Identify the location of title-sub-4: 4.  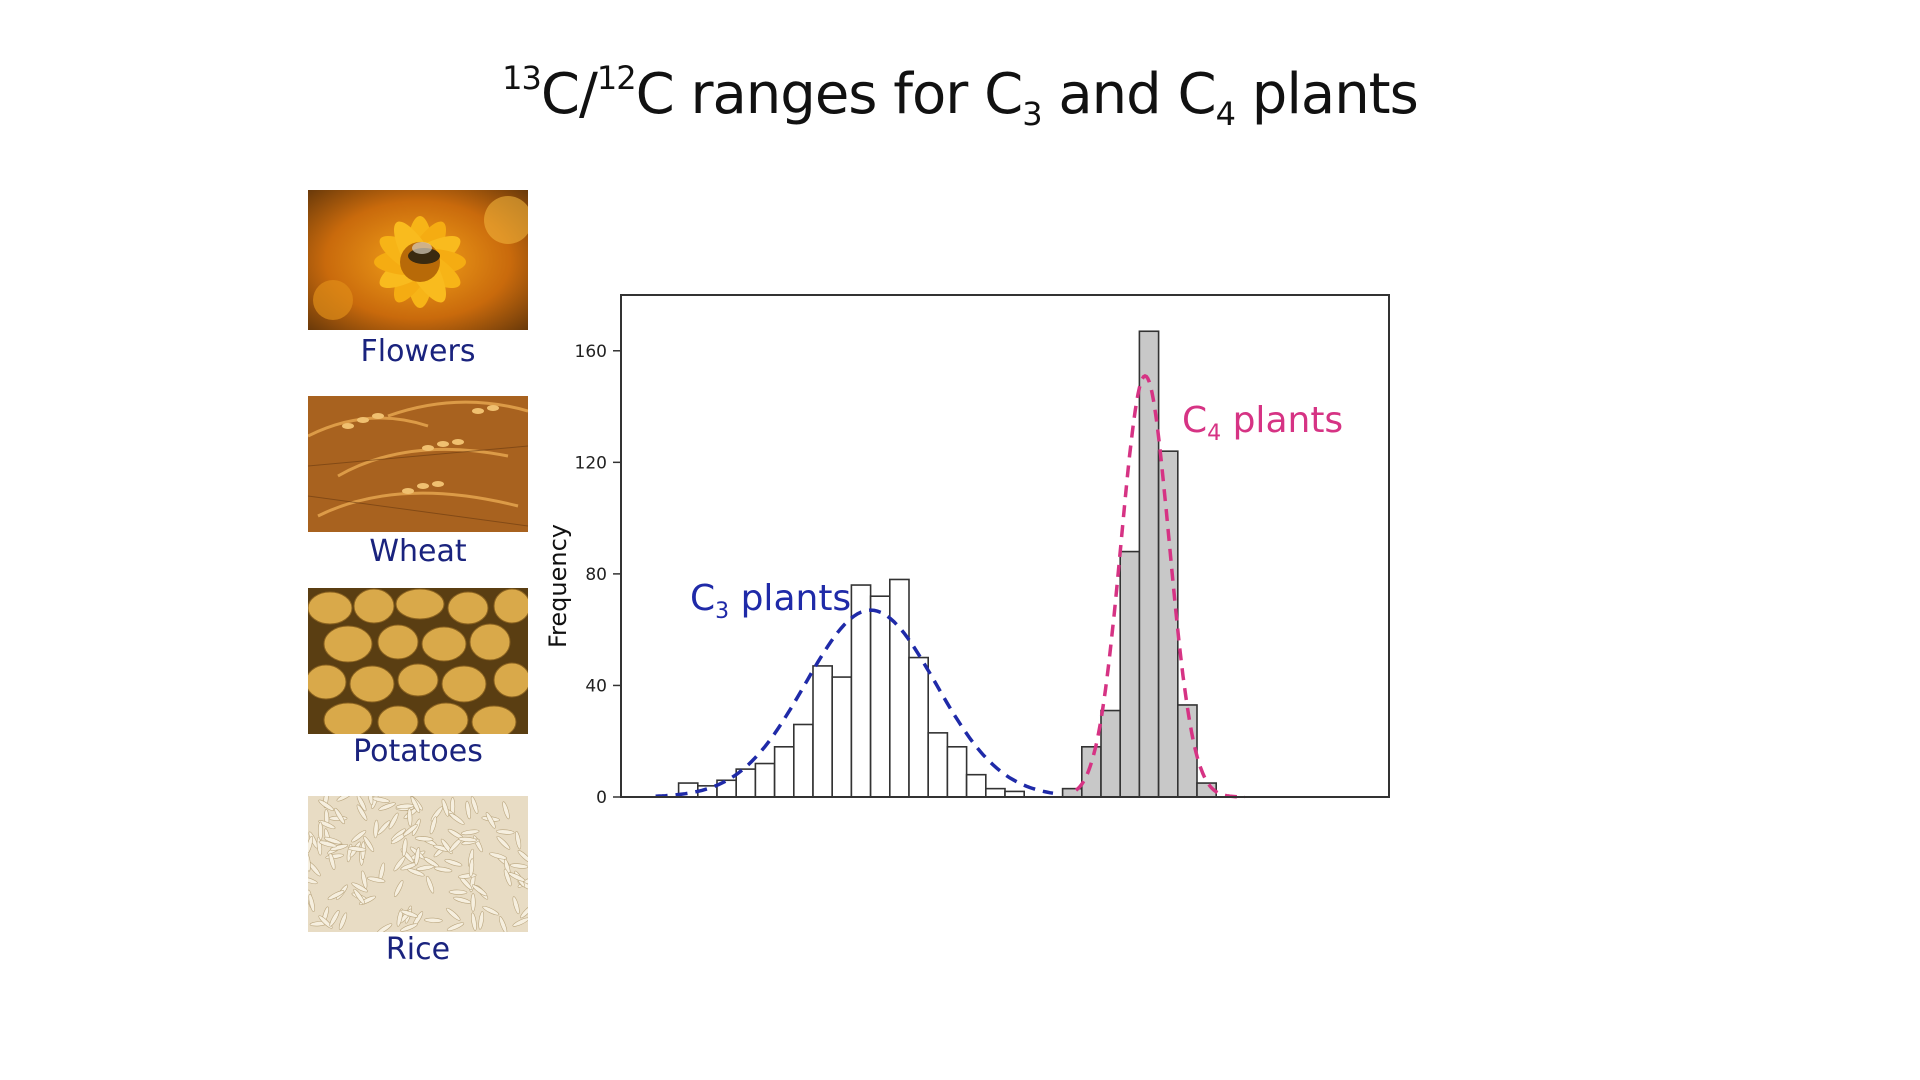
(1225, 114).